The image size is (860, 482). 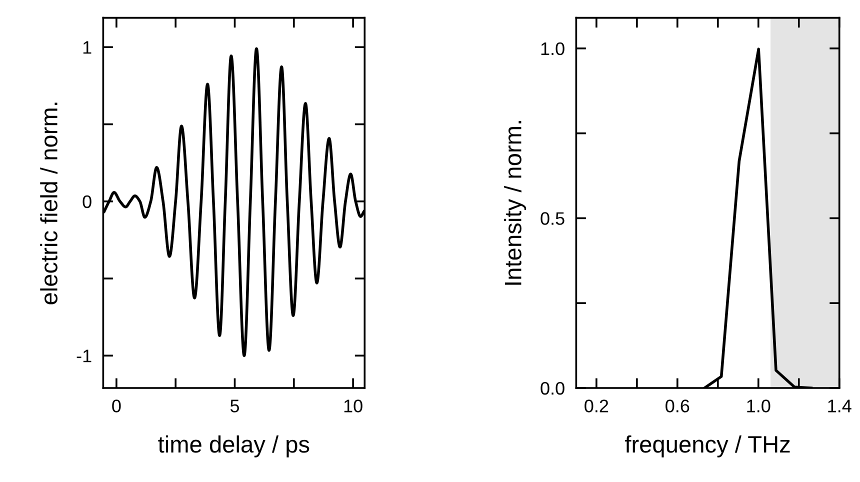 What do you see at coordinates (707, 446) in the screenshot?
I see `x-axis-title: frequency / THz` at bounding box center [707, 446].